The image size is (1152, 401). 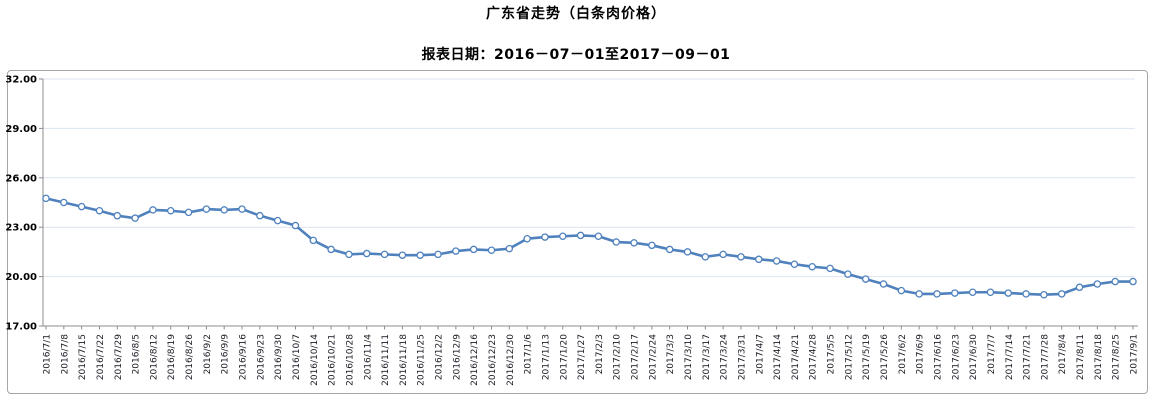 What do you see at coordinates (1135, 354) in the screenshot?
I see `x-axis-date-label: 2017/9/1` at bounding box center [1135, 354].